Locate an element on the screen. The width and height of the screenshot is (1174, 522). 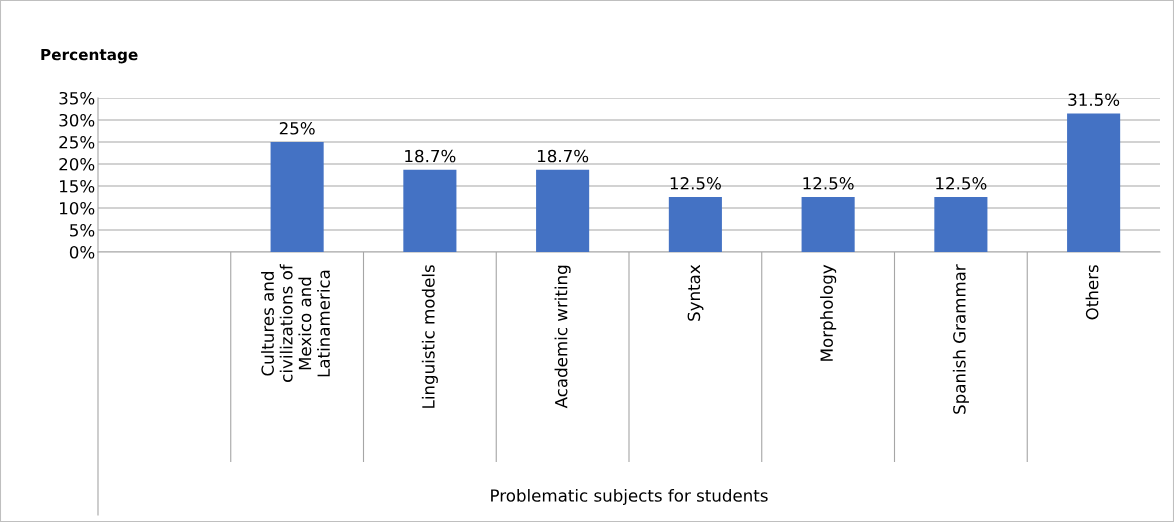
x-tick-label: Academic writing is located at coordinates (562, 337).